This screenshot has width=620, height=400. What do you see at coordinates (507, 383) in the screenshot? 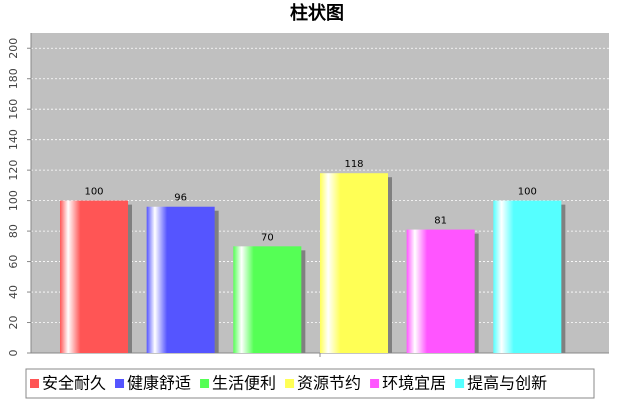
I see `legend-label: 提高与创新` at bounding box center [507, 383].